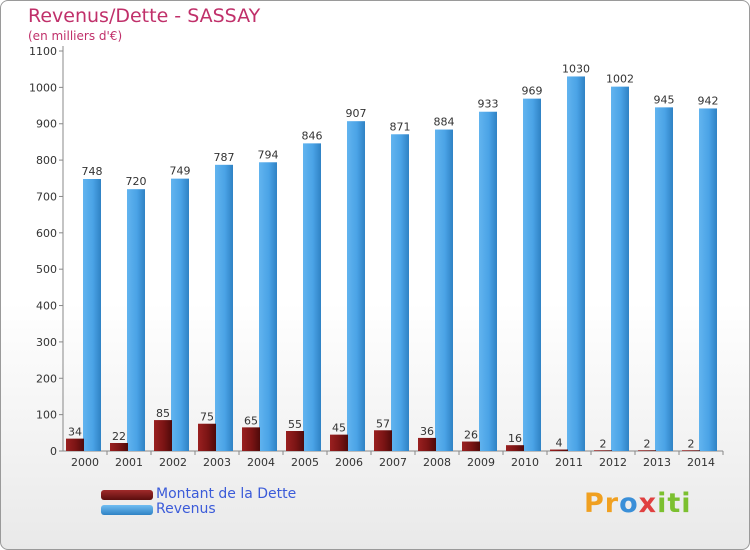 Image resolution: width=750 pixels, height=550 pixels. What do you see at coordinates (224, 157) in the screenshot?
I see `data-label-revenue: 787` at bounding box center [224, 157].